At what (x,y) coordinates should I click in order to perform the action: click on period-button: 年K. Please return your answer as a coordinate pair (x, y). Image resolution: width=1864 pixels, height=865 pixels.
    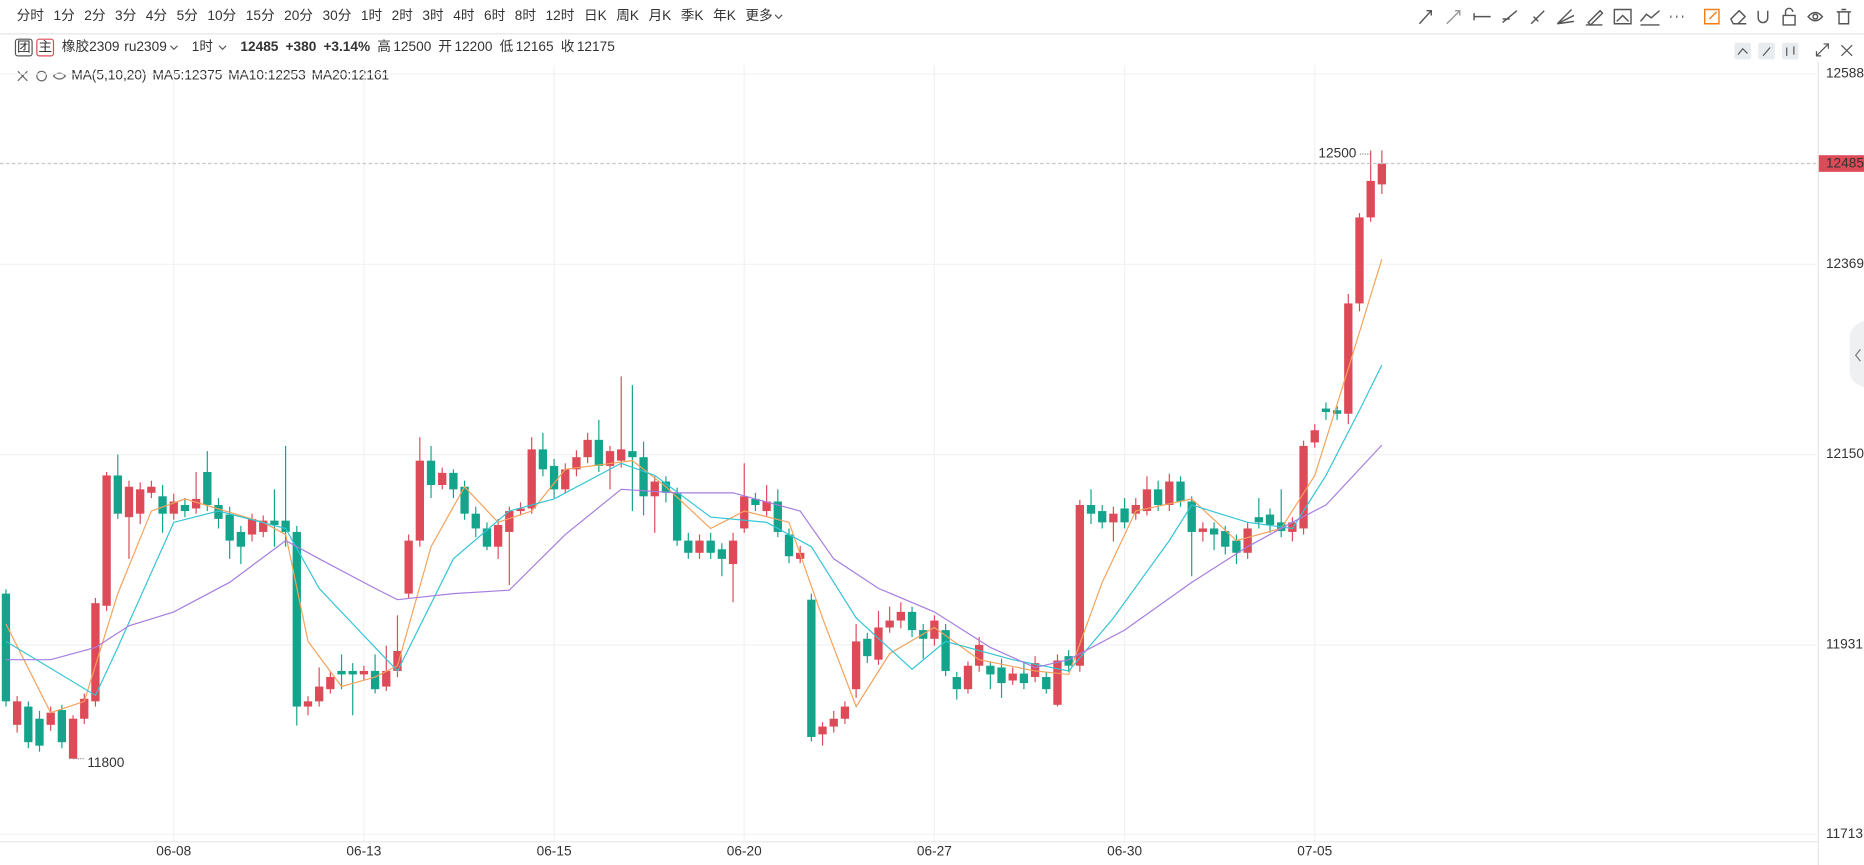
    Looking at the image, I should click on (724, 15).